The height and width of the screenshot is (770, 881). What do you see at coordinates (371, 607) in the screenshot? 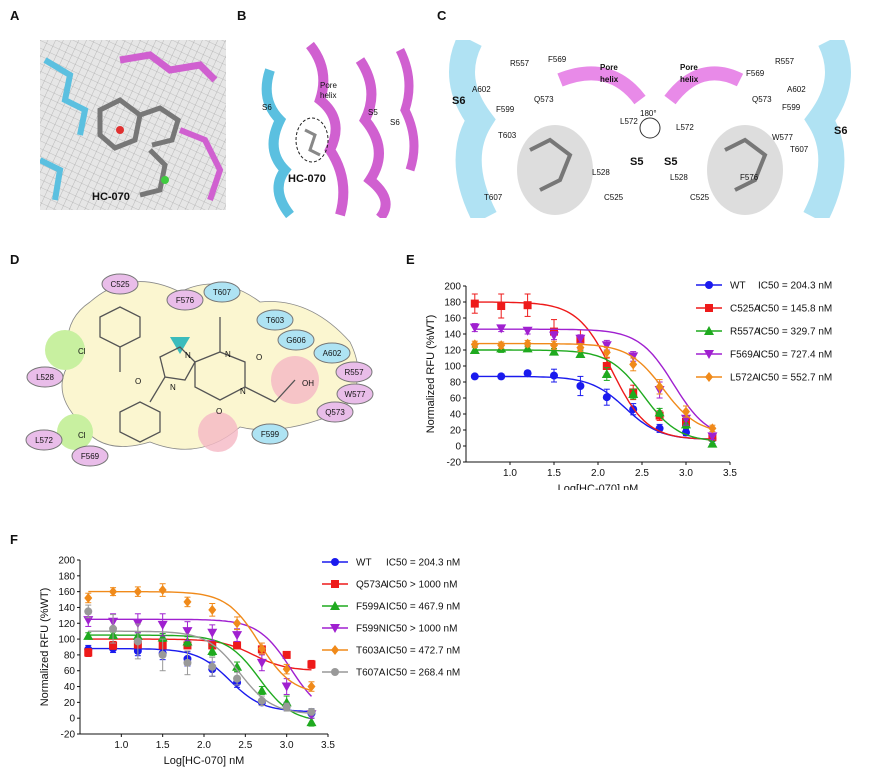
I see `chart-f-legend-name: F599A` at bounding box center [371, 607].